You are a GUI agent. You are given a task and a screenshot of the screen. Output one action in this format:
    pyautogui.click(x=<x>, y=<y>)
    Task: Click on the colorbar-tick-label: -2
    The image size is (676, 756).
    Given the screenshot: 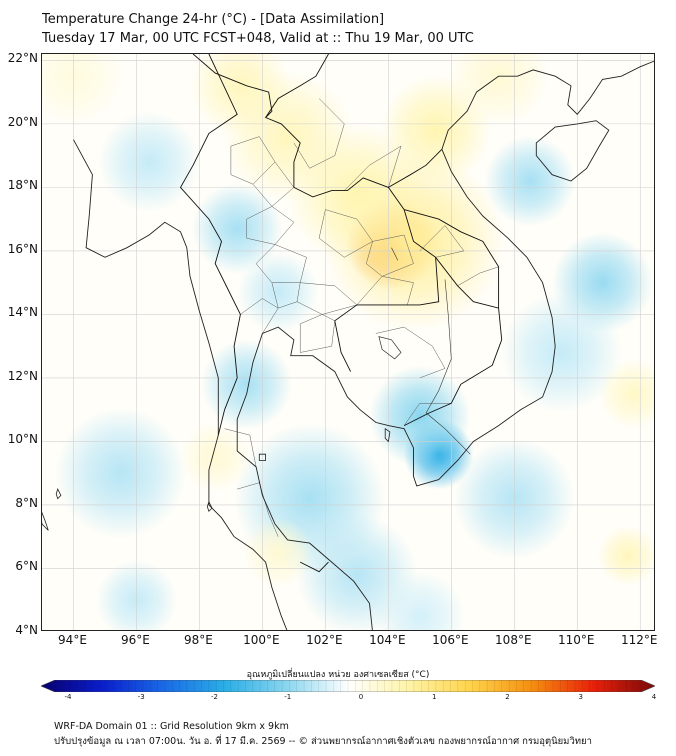 What is the action you would take?
    pyautogui.click(x=214, y=697)
    